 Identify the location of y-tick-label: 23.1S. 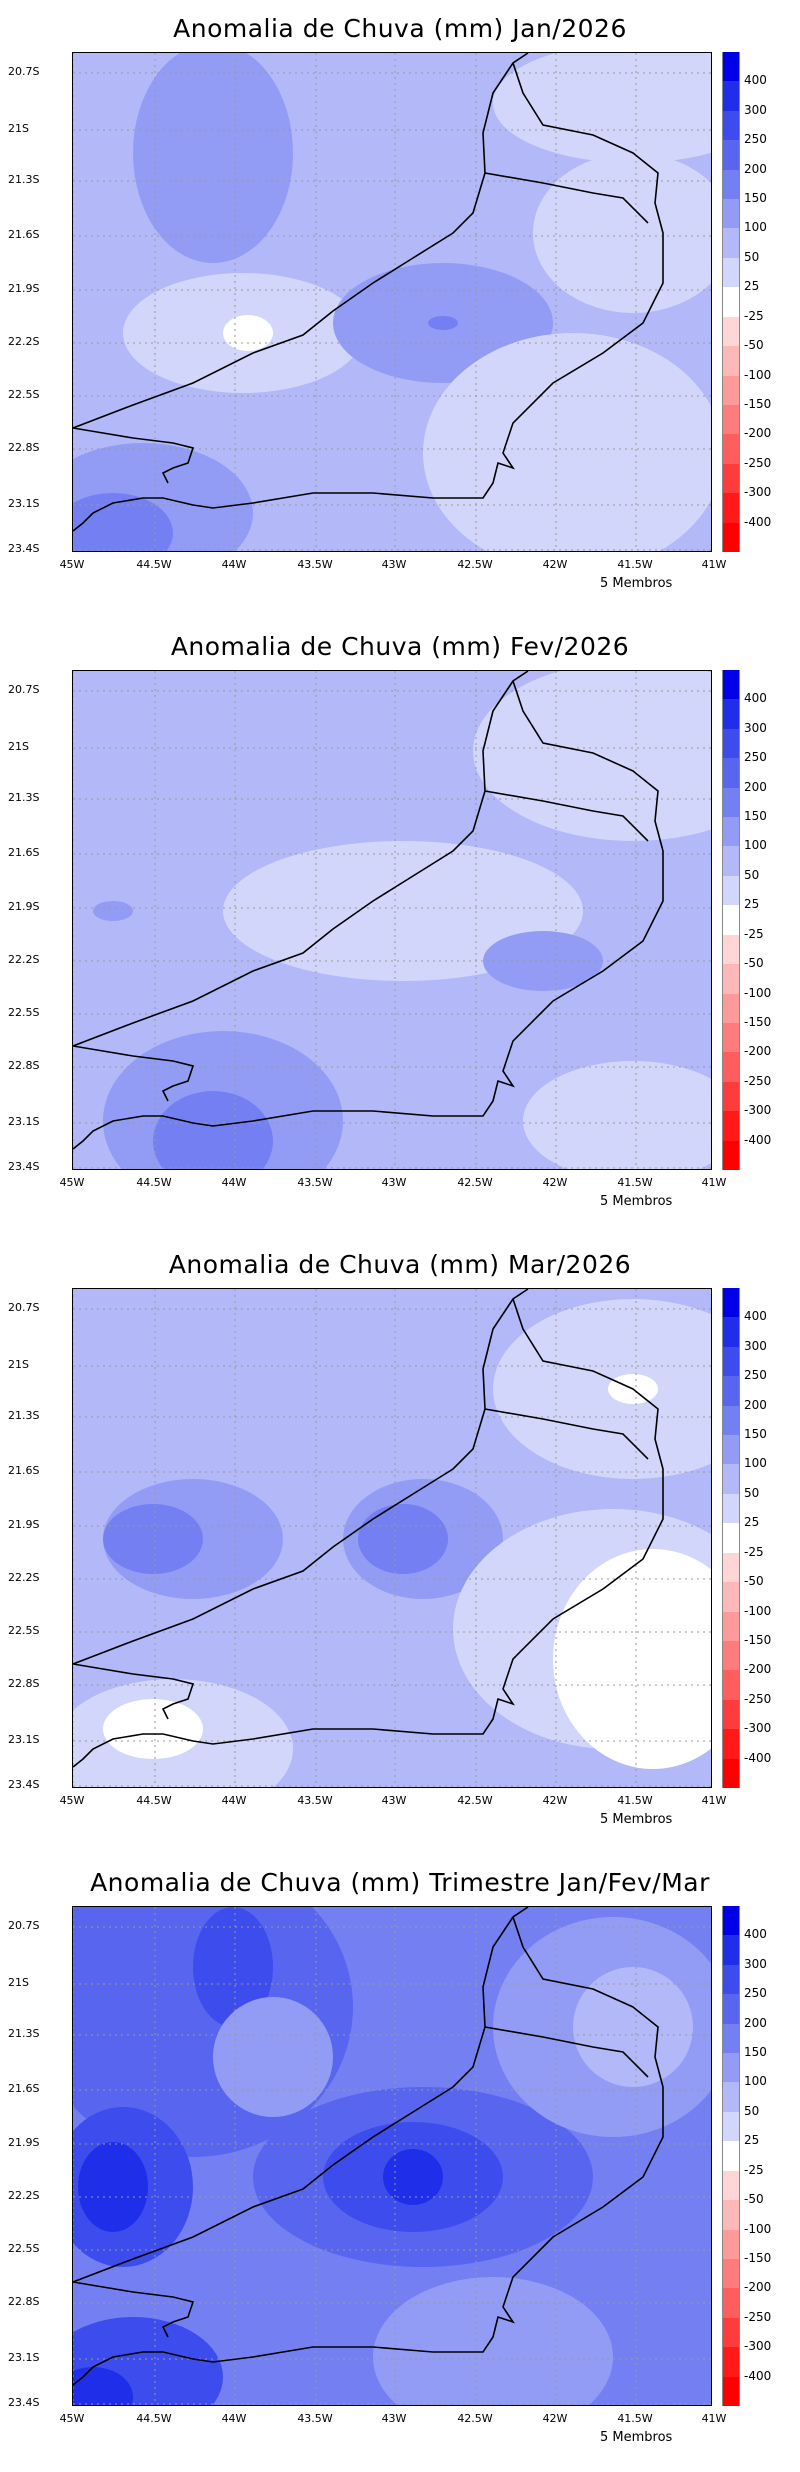
(24, 503).